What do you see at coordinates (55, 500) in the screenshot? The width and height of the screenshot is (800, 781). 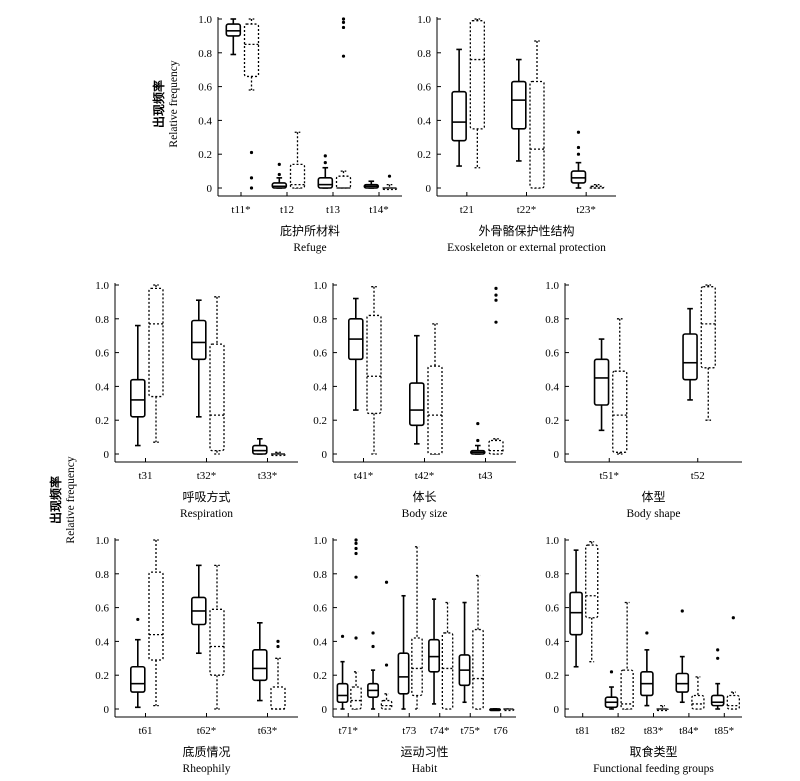 I see `y-axis-label-cn-bottom: 出现频率` at bounding box center [55, 500].